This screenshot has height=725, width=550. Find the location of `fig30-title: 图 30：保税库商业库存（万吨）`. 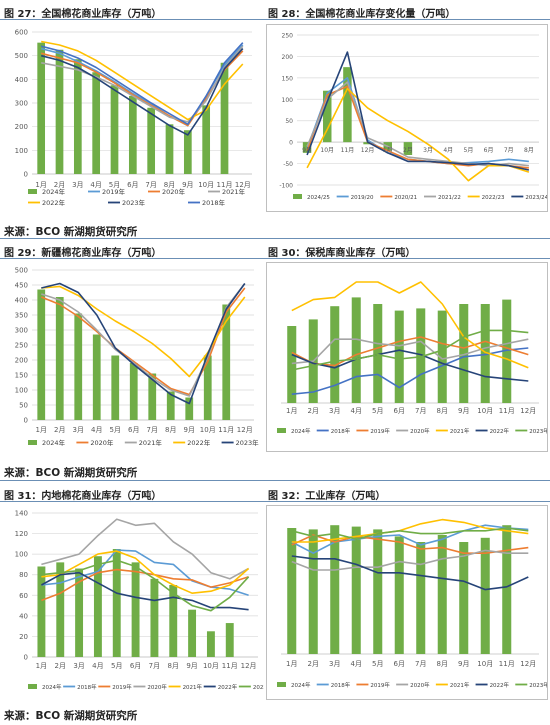

fig30-title: 图 30：保税库商业库存（万吨） is located at coordinates (342, 253).